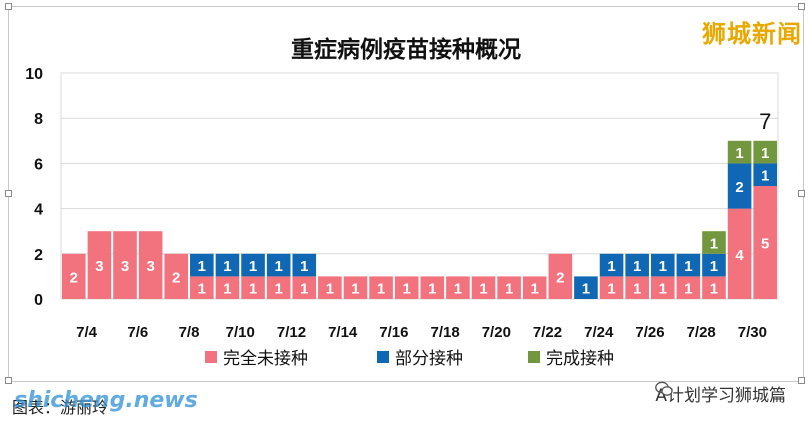 Image resolution: width=812 pixels, height=422 pixels. What do you see at coordinates (106, 400) in the screenshot?
I see `site-watermark: shicheng.news` at bounding box center [106, 400].